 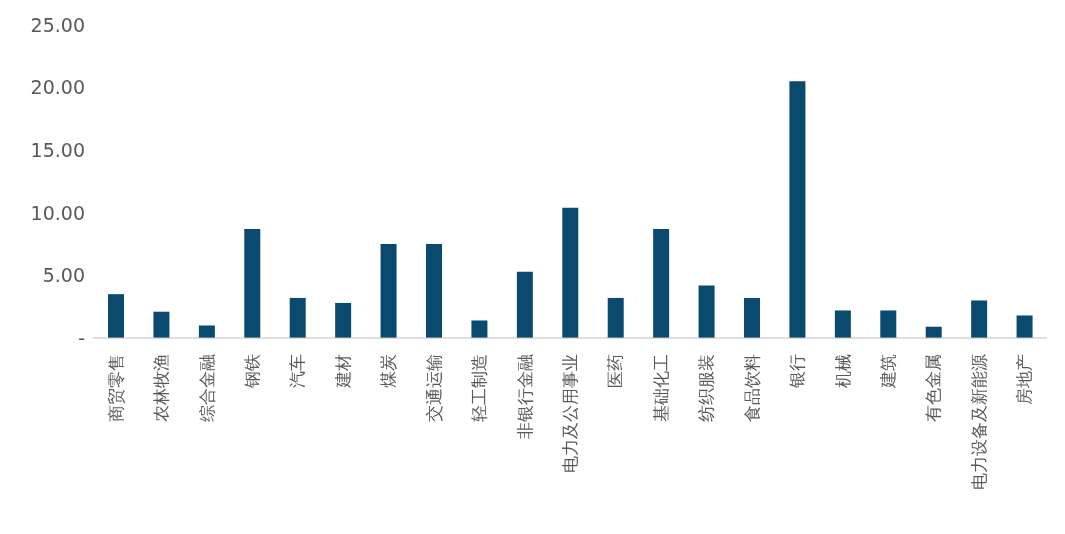 What do you see at coordinates (81, 337) in the screenshot?
I see `y-tick-label: -` at bounding box center [81, 337].